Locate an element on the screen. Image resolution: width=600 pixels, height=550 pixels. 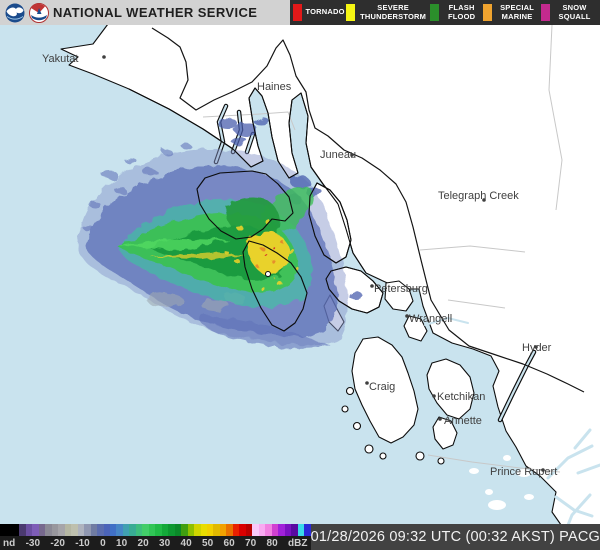
header-branding: NATIONAL WEATHER SERVICE is located at coordinates (145, 12).